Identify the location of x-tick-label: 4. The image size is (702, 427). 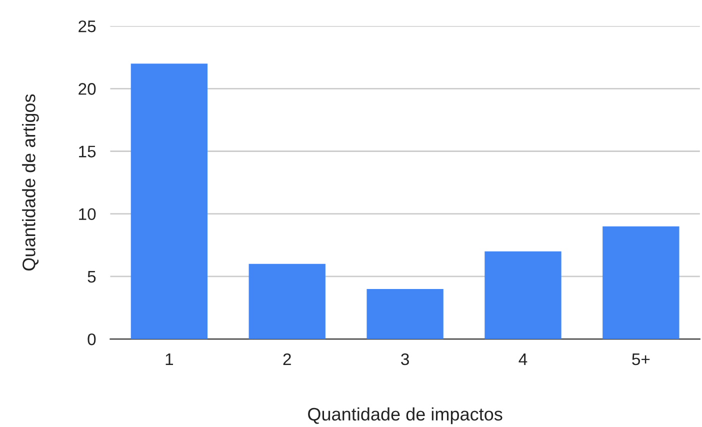
(523, 360).